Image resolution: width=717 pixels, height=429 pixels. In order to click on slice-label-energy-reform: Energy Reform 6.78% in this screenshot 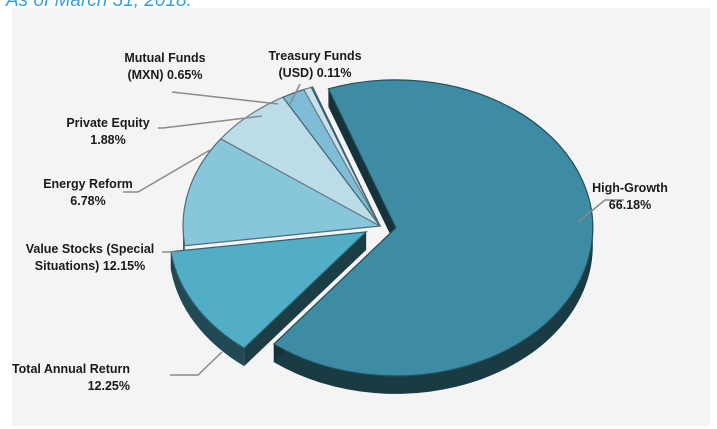, I will do `click(88, 192)`.